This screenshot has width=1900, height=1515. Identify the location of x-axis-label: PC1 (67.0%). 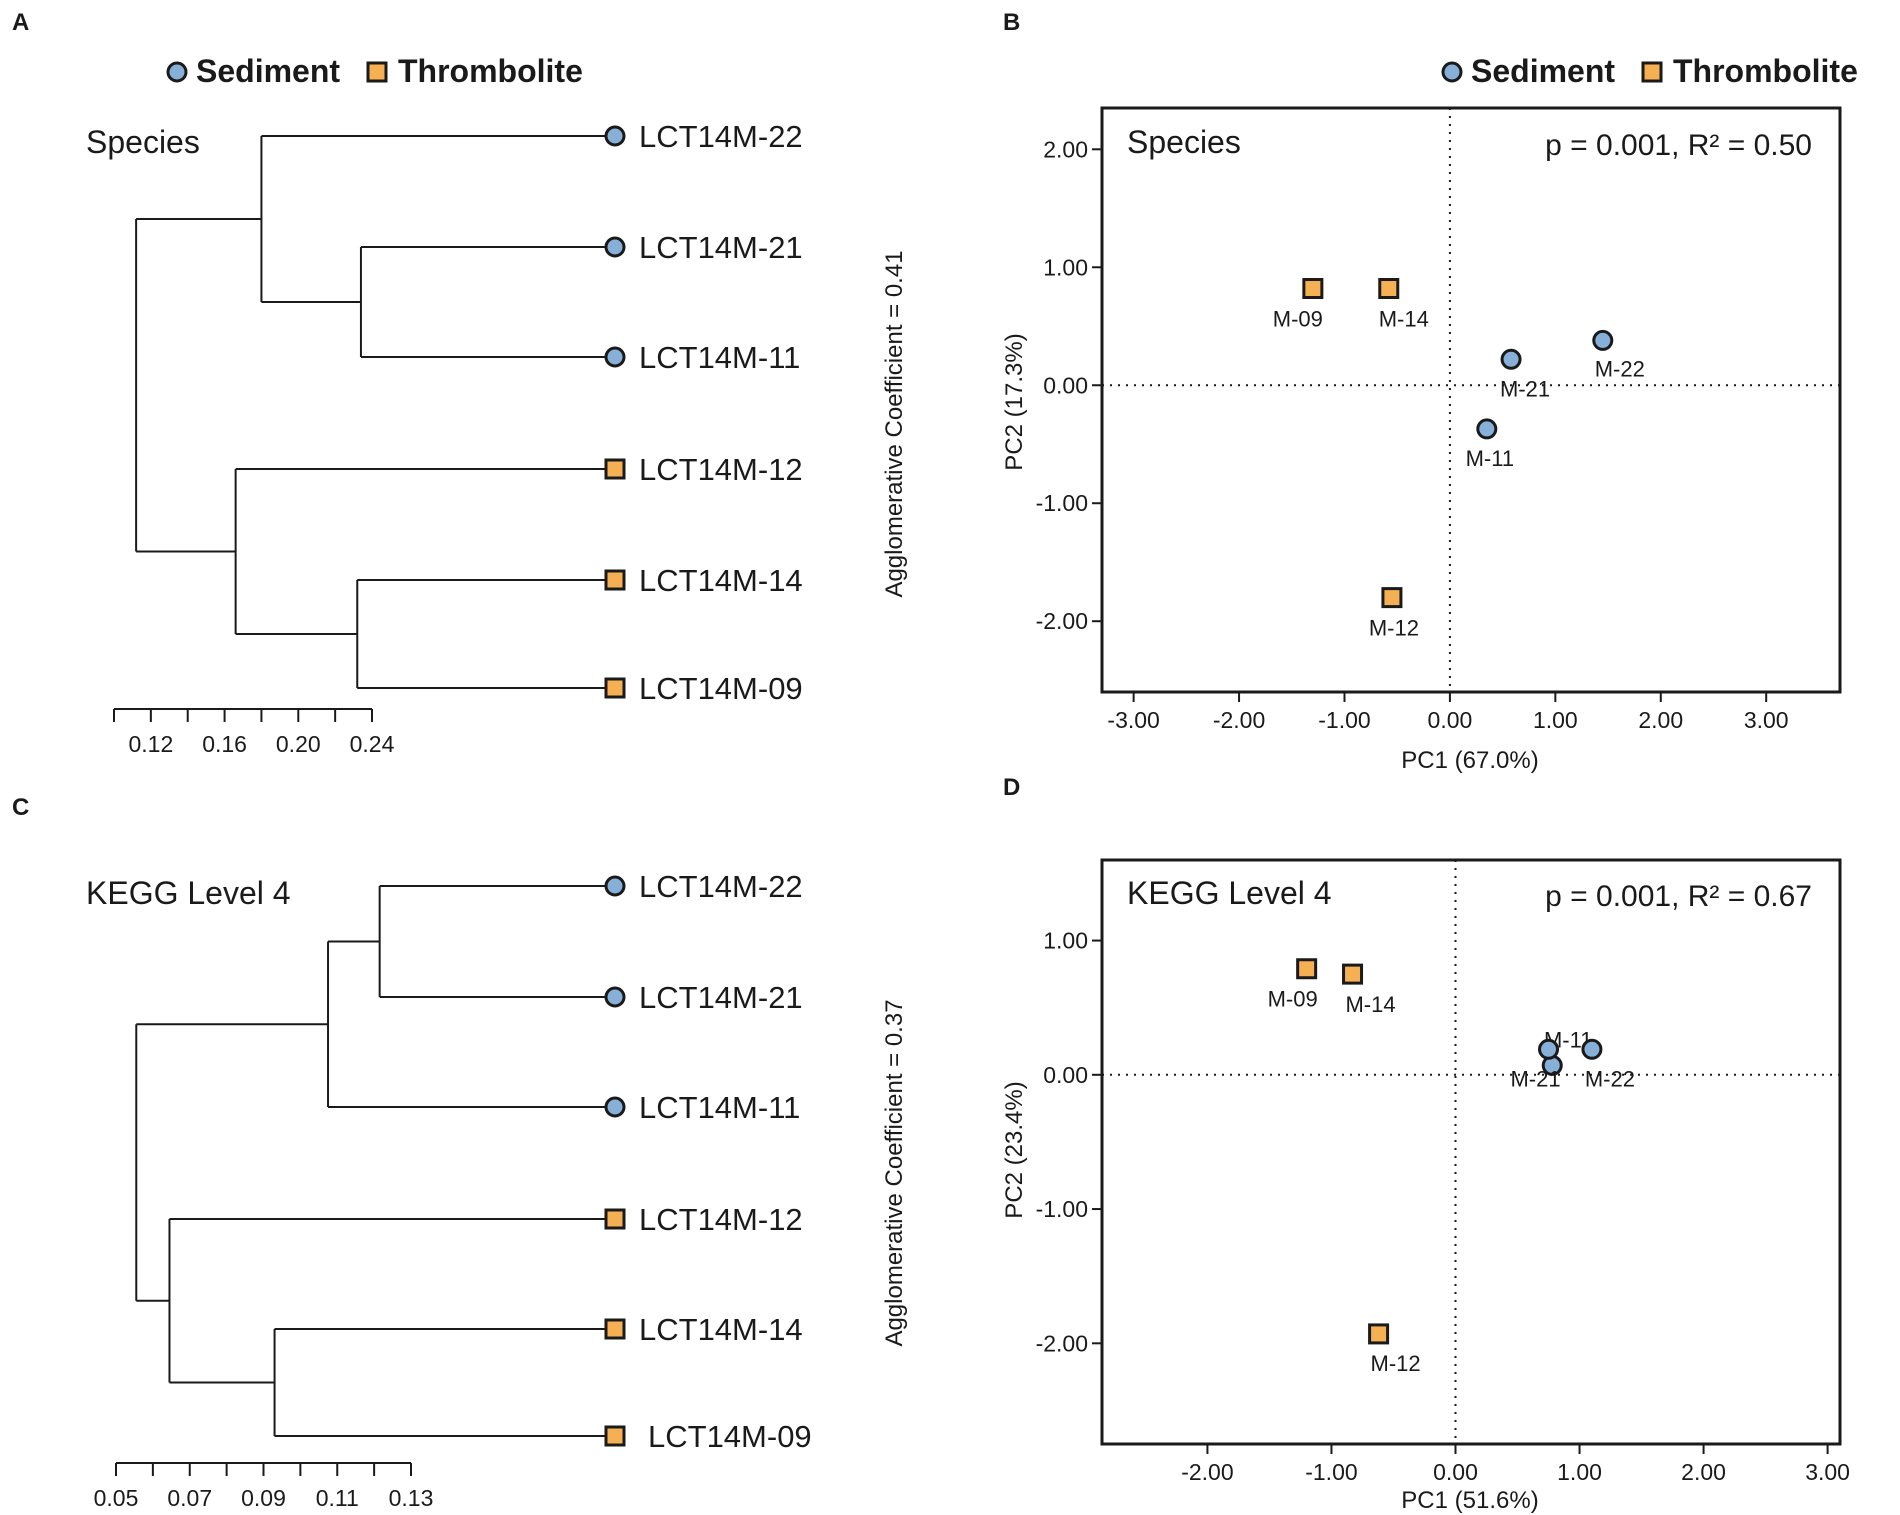
(1469, 760).